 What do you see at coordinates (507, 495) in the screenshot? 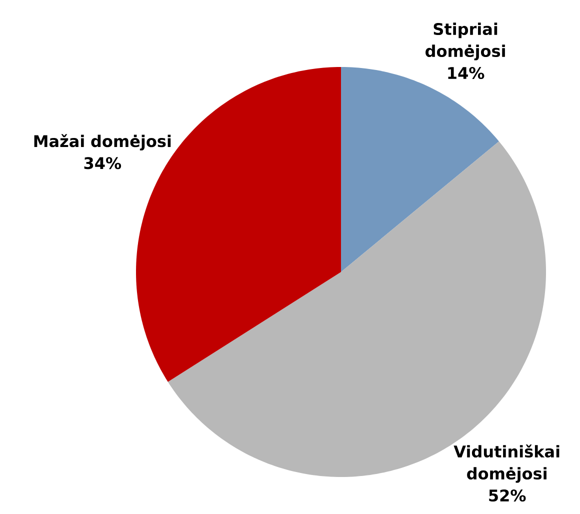
I see `data-label: 52%` at bounding box center [507, 495].